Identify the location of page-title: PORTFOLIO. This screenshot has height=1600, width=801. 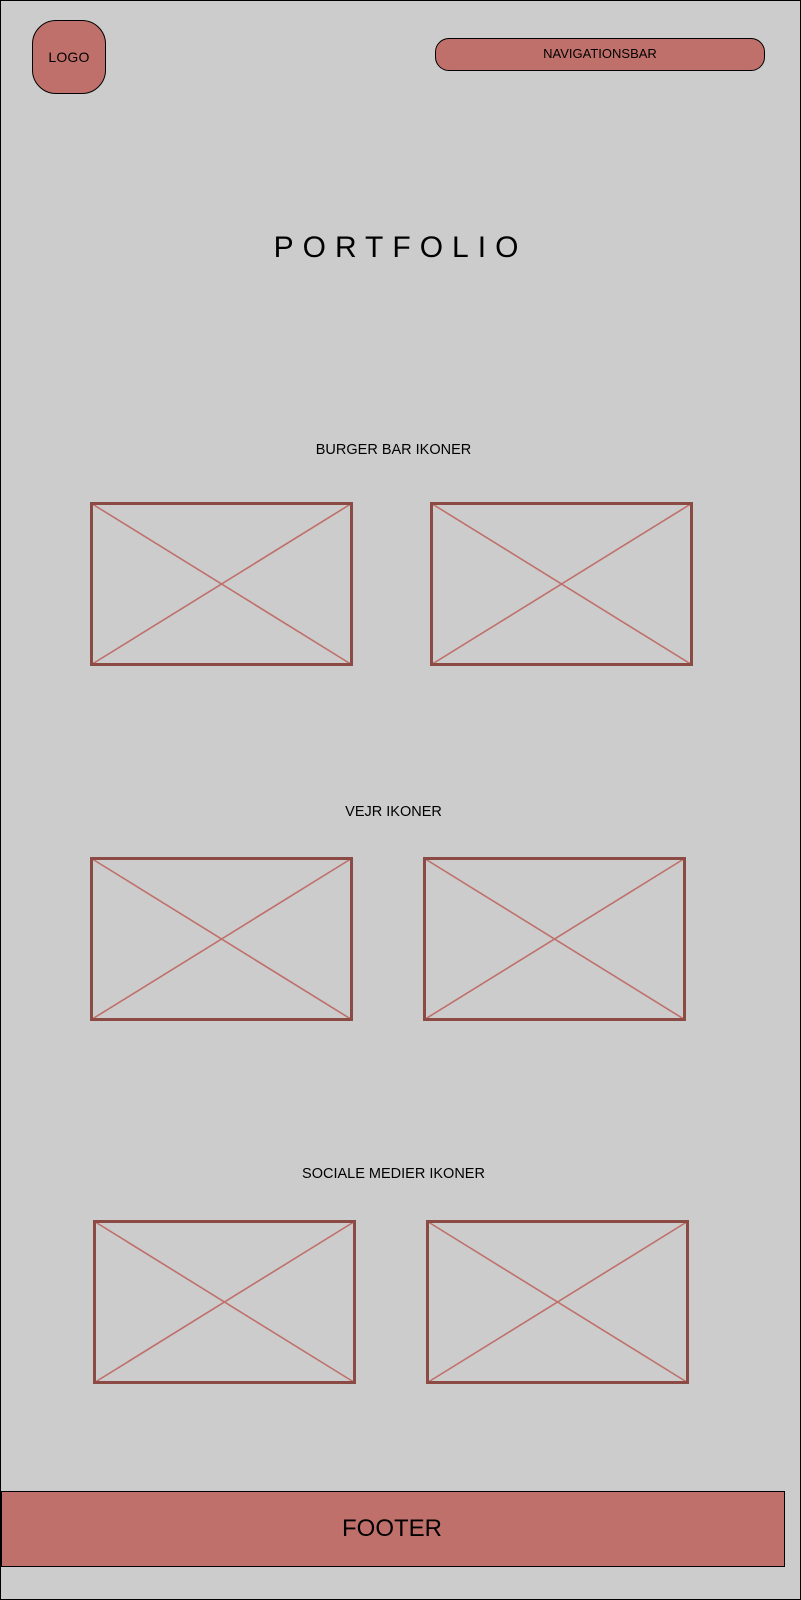
(400, 247).